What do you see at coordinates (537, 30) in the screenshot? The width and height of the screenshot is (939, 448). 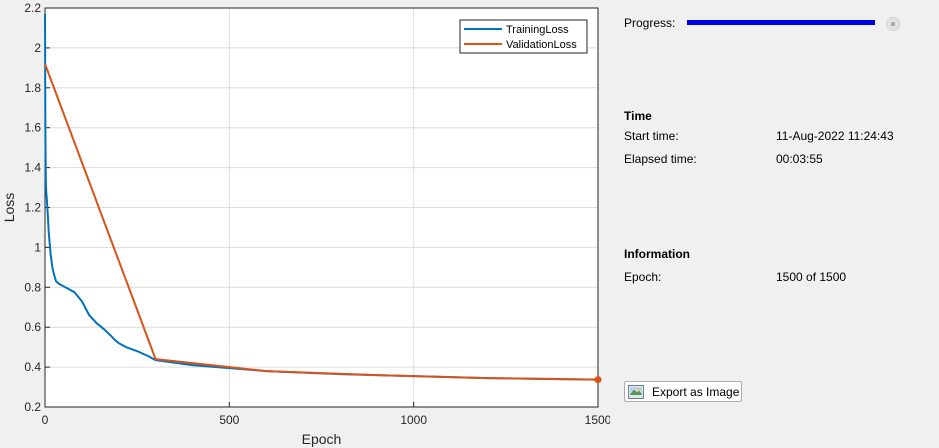 I see `legend-entry: TrainingLoss` at bounding box center [537, 30].